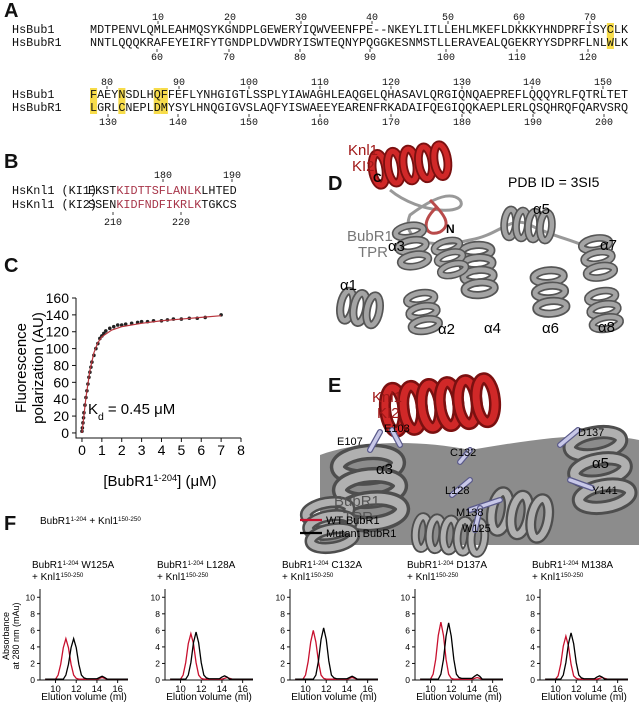 The image size is (639, 706). What do you see at coordinates (370, 236) in the screenshot?
I see `structure-label: BubR1` at bounding box center [370, 236].